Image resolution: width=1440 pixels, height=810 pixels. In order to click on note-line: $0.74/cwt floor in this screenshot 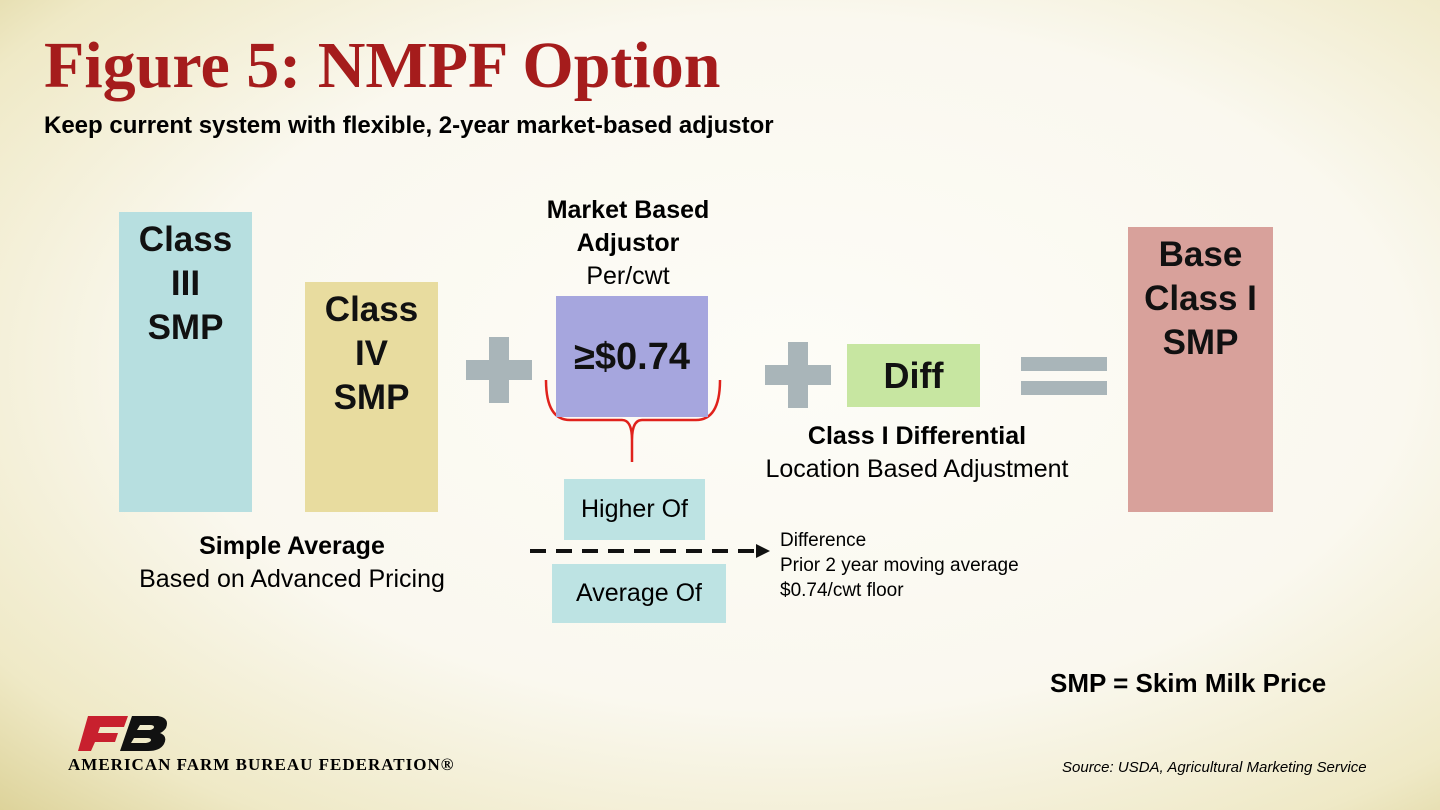, I will do `click(842, 590)`.